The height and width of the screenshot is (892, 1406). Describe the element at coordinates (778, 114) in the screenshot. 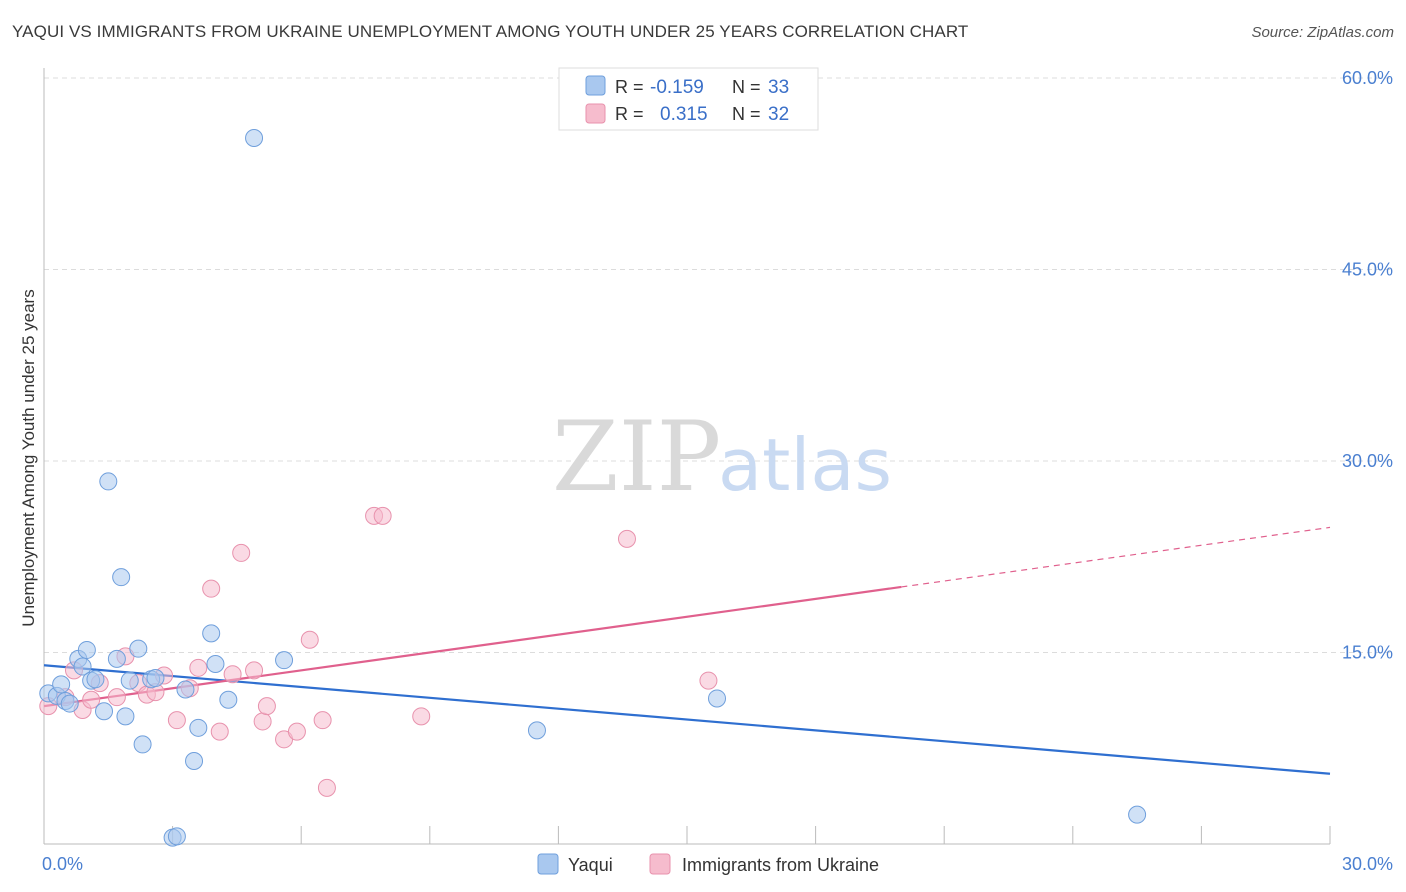

I see `legend-n-value: 32` at that location.